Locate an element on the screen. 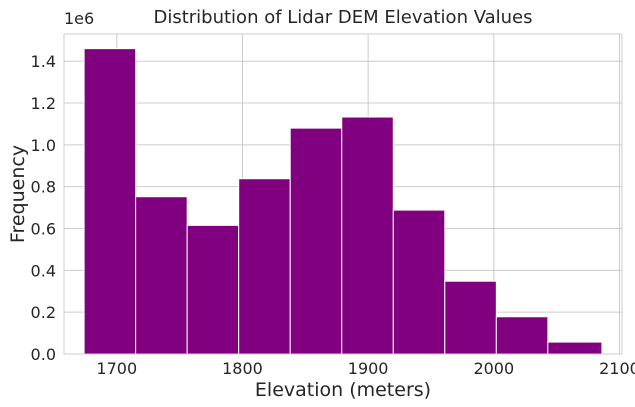 The image size is (635, 407). y-tick-labels: 0.0 0.2 0.4 0.6 0.8 1.0 1.2 1.4 is located at coordinates (43, 208).